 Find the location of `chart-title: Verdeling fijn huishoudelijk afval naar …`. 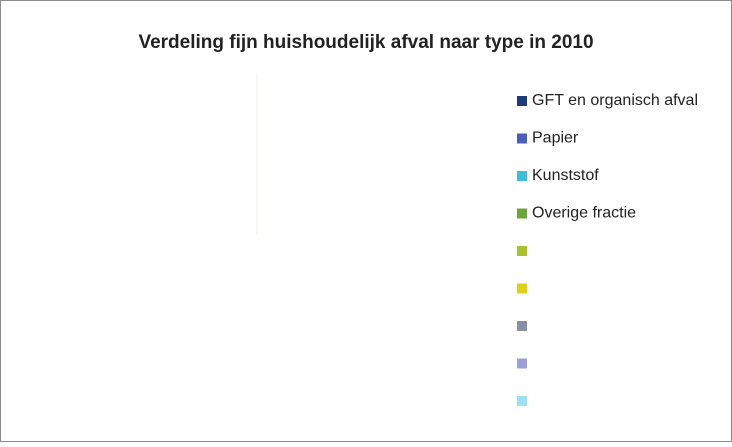

chart-title: Verdeling fijn huishoudelijk afval naar … is located at coordinates (365, 42).